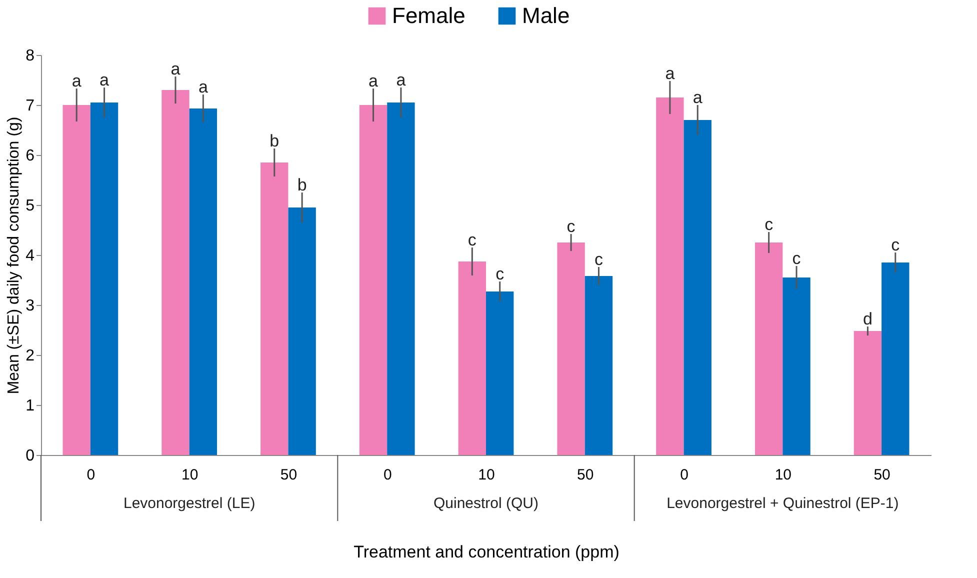  I want to click on y-tick-label: 7, so click(30, 106).